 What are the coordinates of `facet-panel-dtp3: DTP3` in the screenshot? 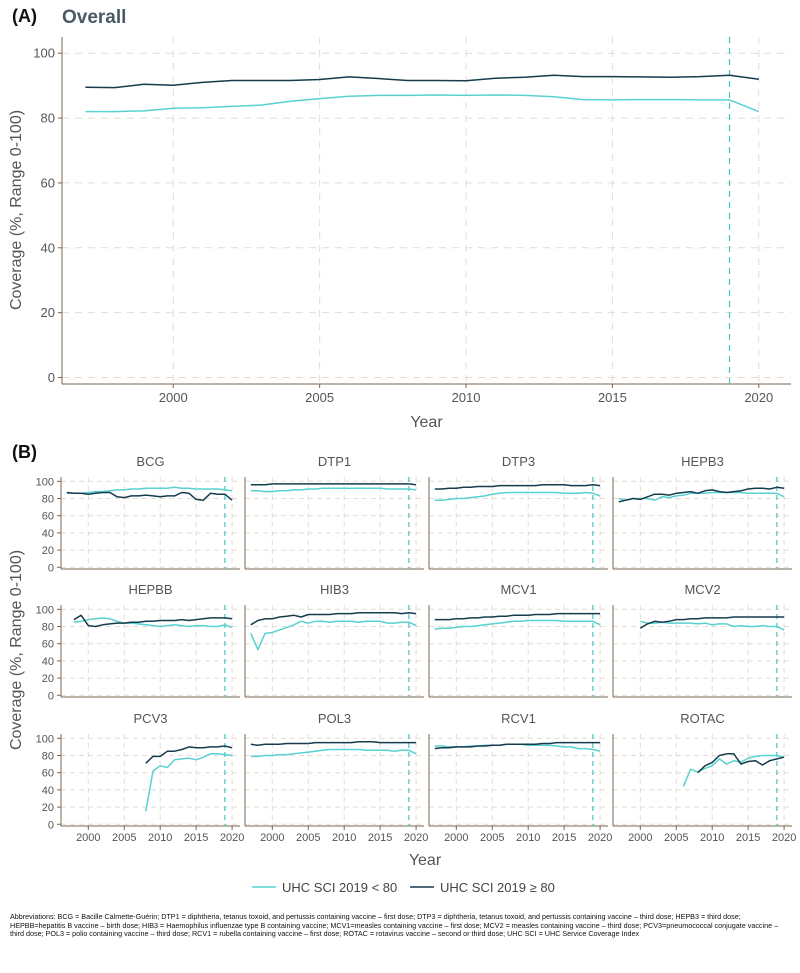 It's located at (518, 512).